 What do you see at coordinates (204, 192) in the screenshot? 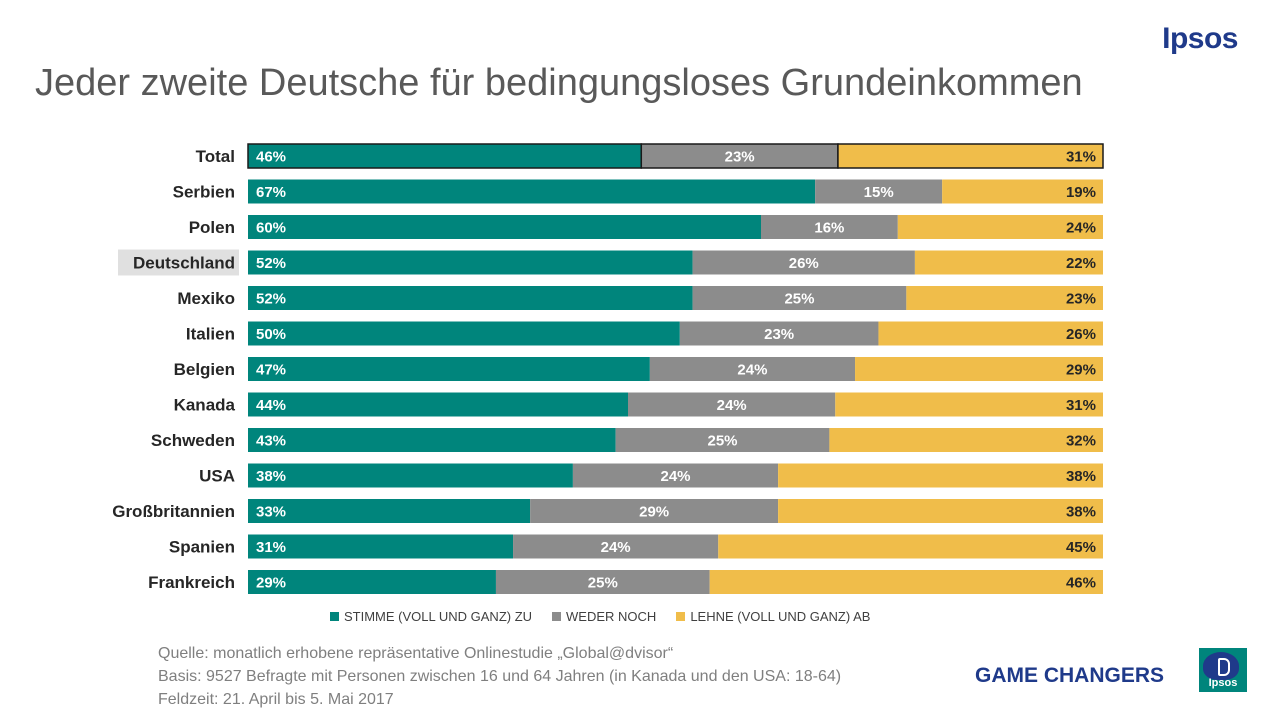
I see `category-label: Serbien` at bounding box center [204, 192].